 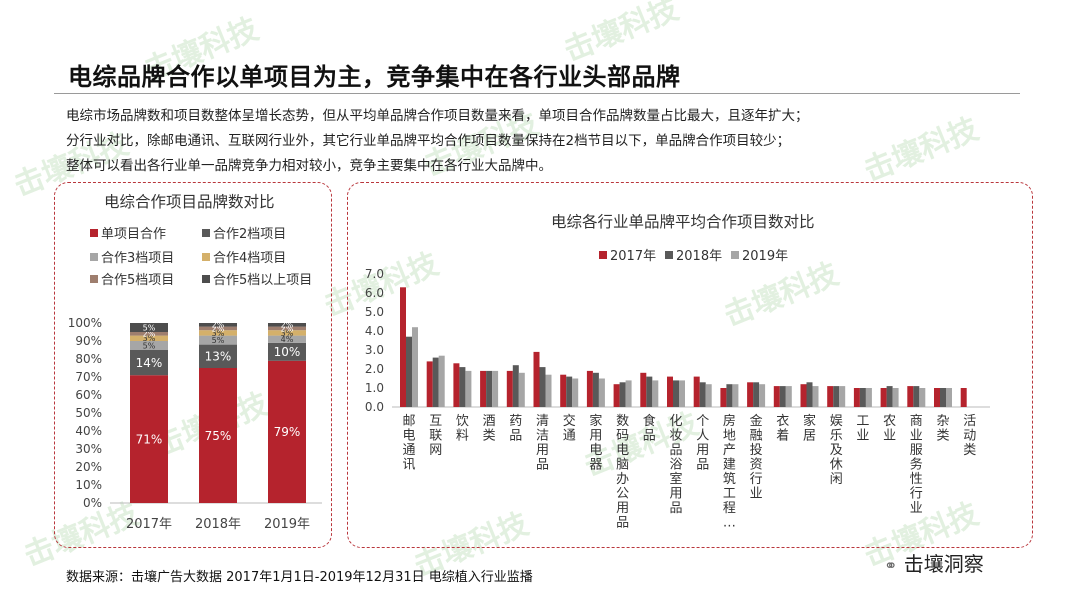 What do you see at coordinates (149, 439) in the screenshot?
I see `data-label: 71%` at bounding box center [149, 439].